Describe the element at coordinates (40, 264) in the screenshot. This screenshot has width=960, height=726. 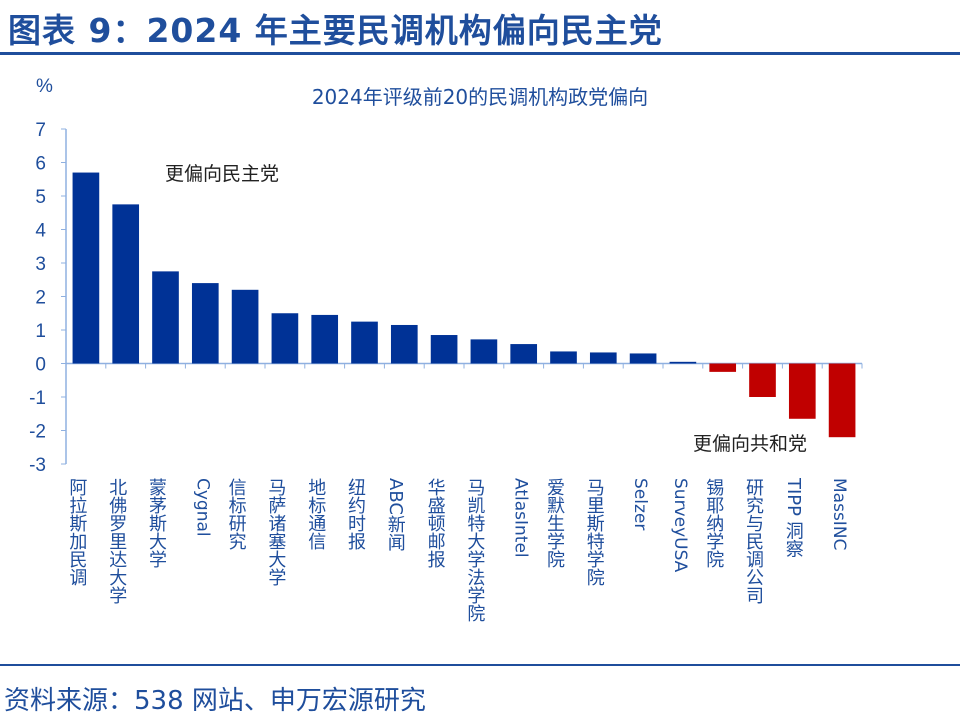
I see `y-tick-label: 3` at that location.